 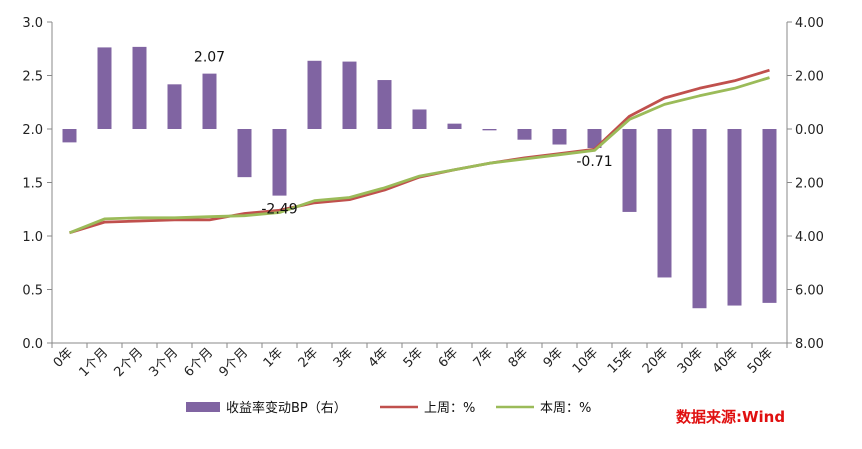 I want to click on legend-label-bar: 收益率变动BP（右）, so click(x=286, y=408).